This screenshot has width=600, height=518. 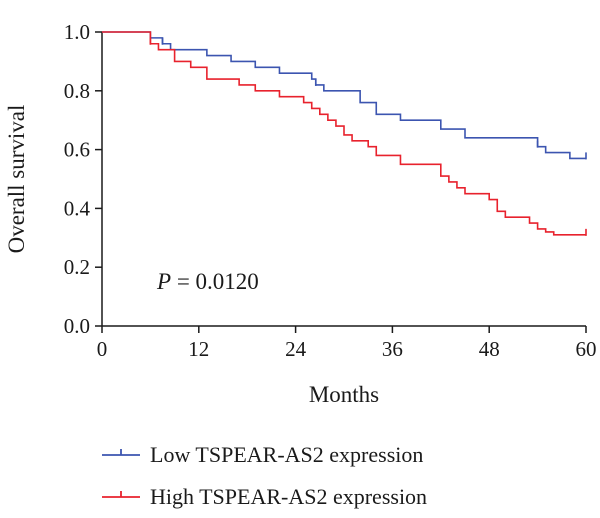 I want to click on x-tick-label: 12, so click(x=198, y=349).